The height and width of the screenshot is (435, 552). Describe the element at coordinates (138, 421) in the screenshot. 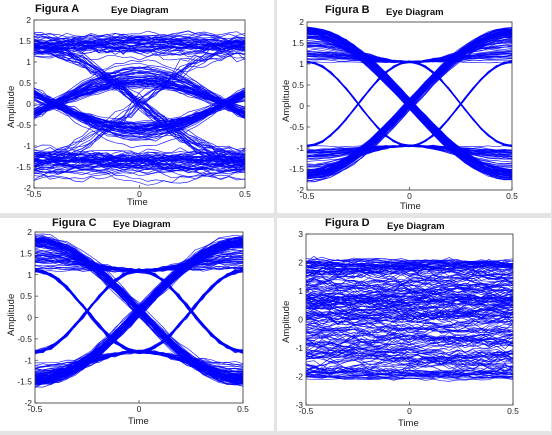

I see `x-axis-label-c: Time` at that location.